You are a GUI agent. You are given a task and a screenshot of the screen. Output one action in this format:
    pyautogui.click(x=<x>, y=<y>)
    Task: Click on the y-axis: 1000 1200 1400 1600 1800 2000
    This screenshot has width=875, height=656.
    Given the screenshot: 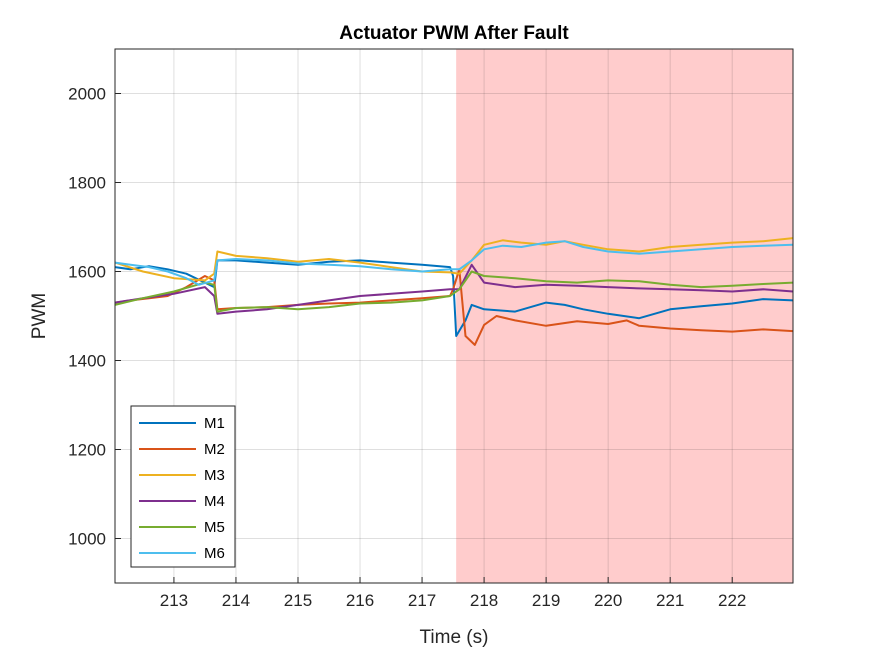 What is the action you would take?
    pyautogui.click(x=94, y=317)
    